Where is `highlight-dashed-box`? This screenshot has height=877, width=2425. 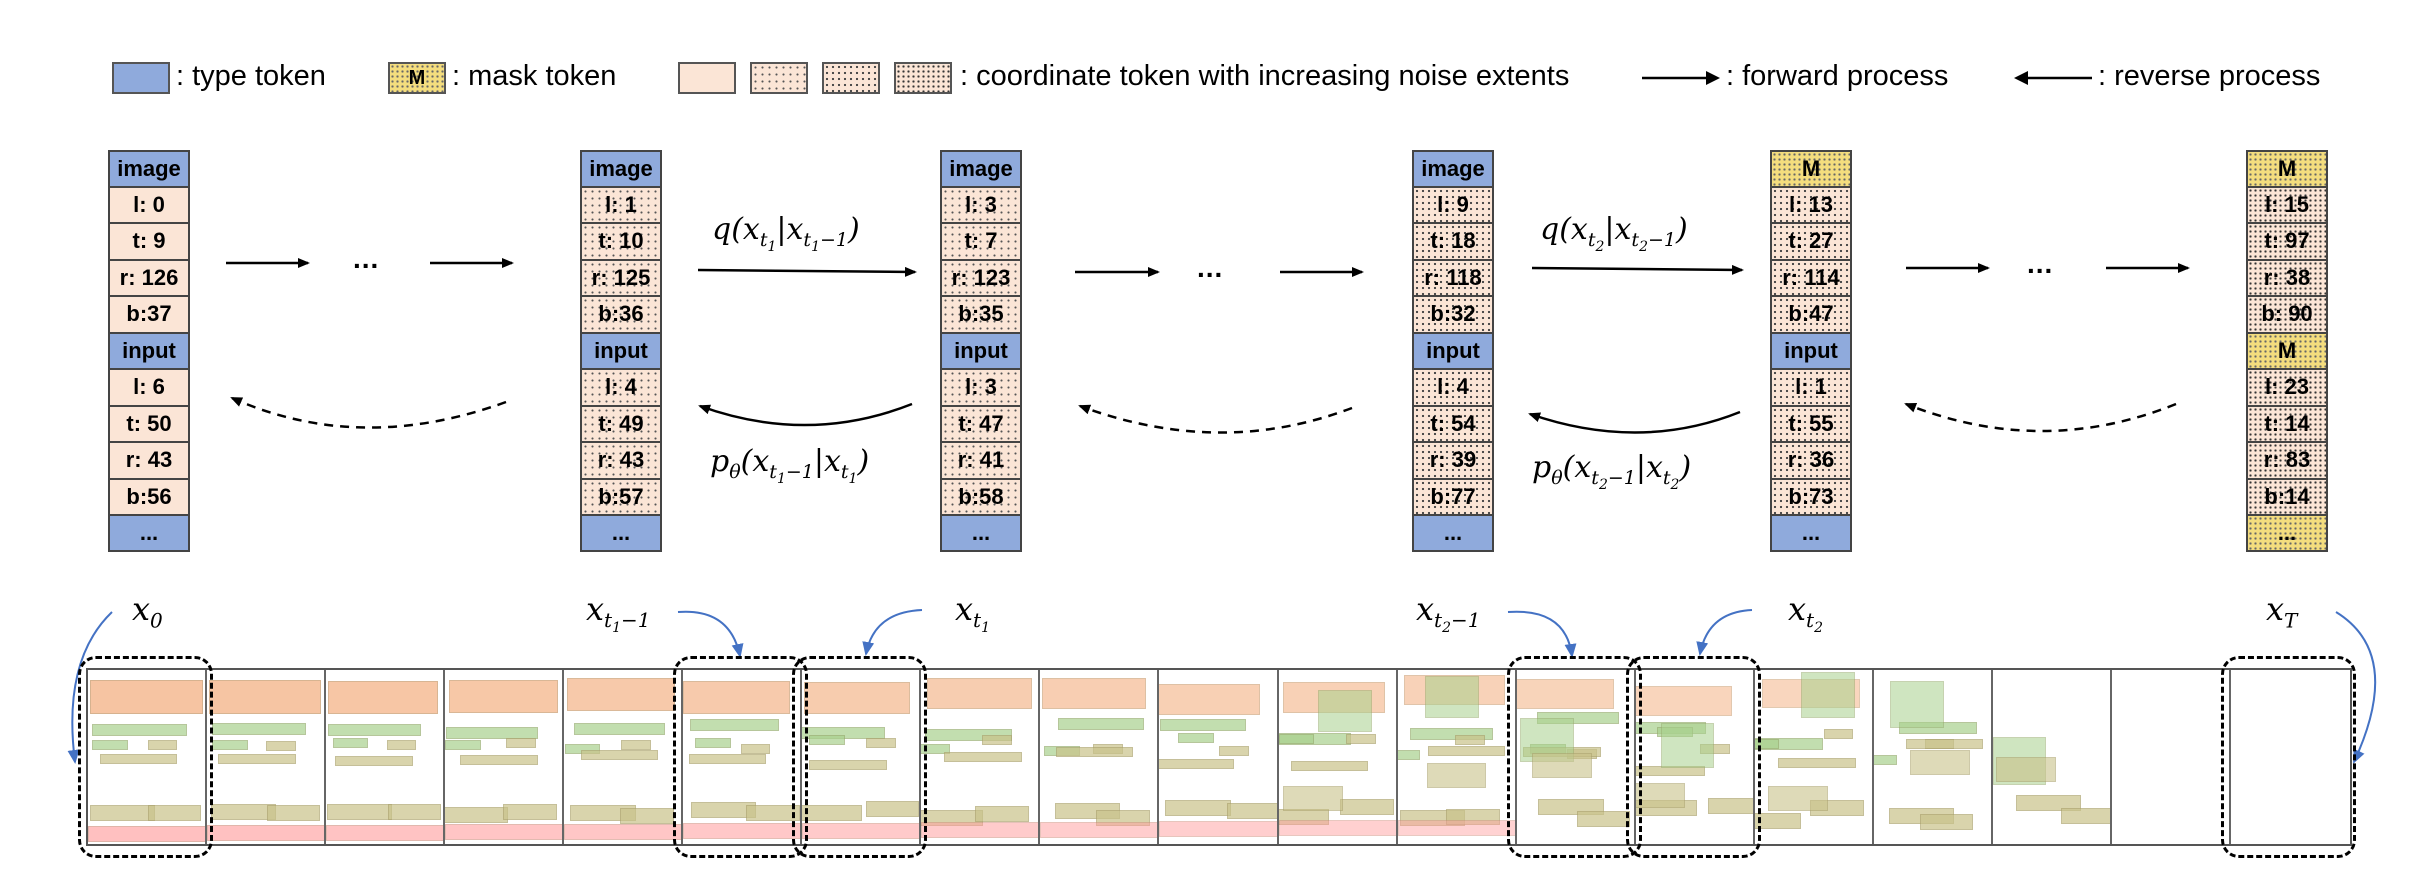
highlight-dashed-box is located at coordinates (2288, 757).